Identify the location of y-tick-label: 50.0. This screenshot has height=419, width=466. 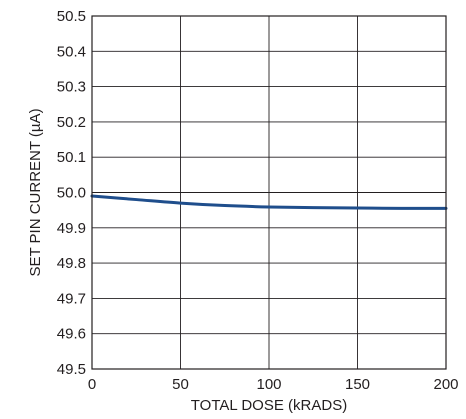
(71, 193).